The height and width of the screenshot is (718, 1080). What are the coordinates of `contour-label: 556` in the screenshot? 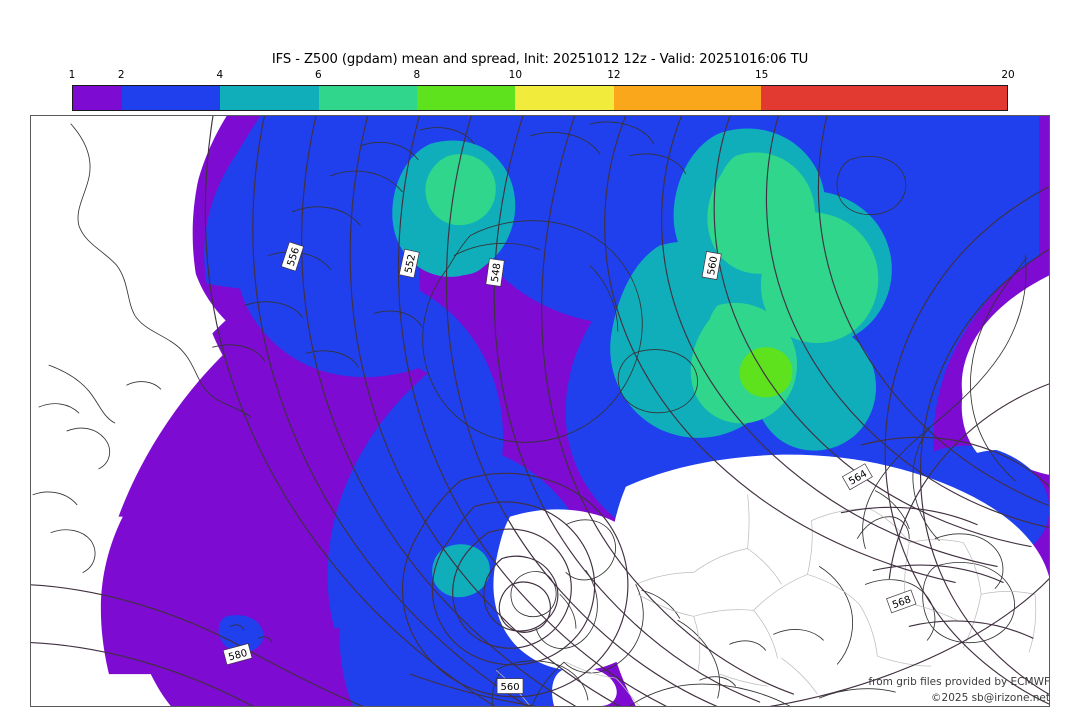 It's located at (292, 256).